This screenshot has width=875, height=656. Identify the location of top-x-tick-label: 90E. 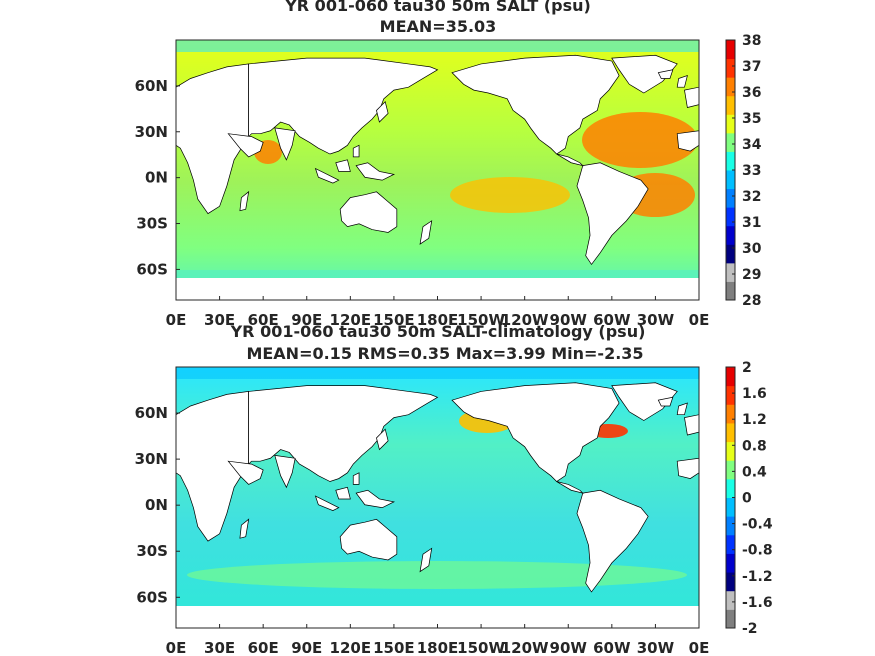
(306, 320).